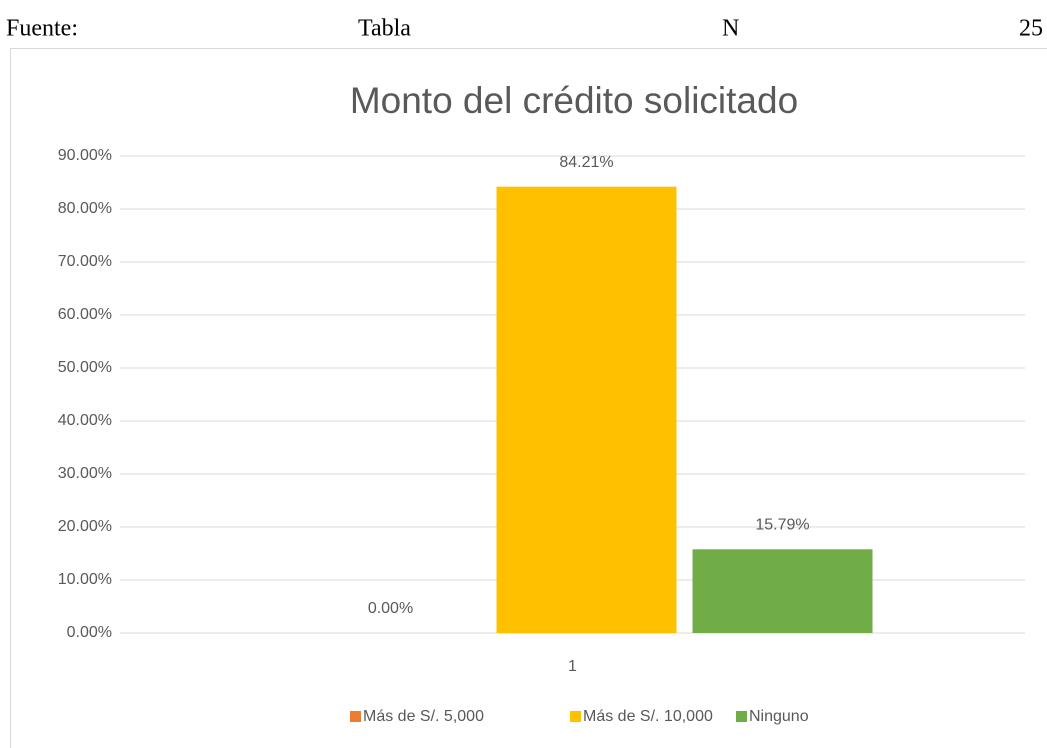 The width and height of the screenshot is (1047, 748). I want to click on header-word: N, so click(730, 29).